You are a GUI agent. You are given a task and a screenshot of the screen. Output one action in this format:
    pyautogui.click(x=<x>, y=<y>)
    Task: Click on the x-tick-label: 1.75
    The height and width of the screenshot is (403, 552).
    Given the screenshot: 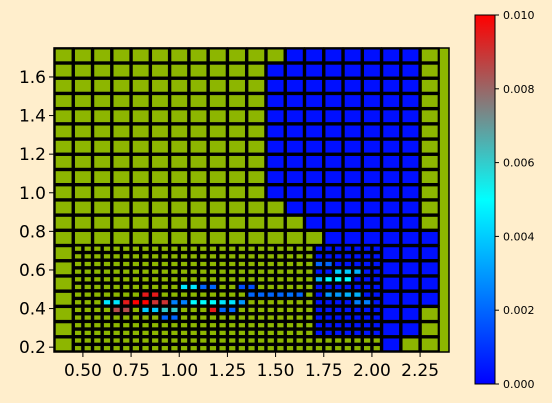 What is the action you would take?
    pyautogui.click(x=324, y=371)
    